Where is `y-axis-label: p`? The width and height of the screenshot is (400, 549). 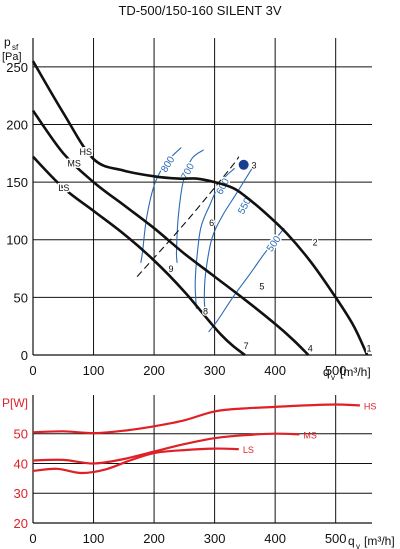 y-axis-label: p is located at coordinates (7, 42).